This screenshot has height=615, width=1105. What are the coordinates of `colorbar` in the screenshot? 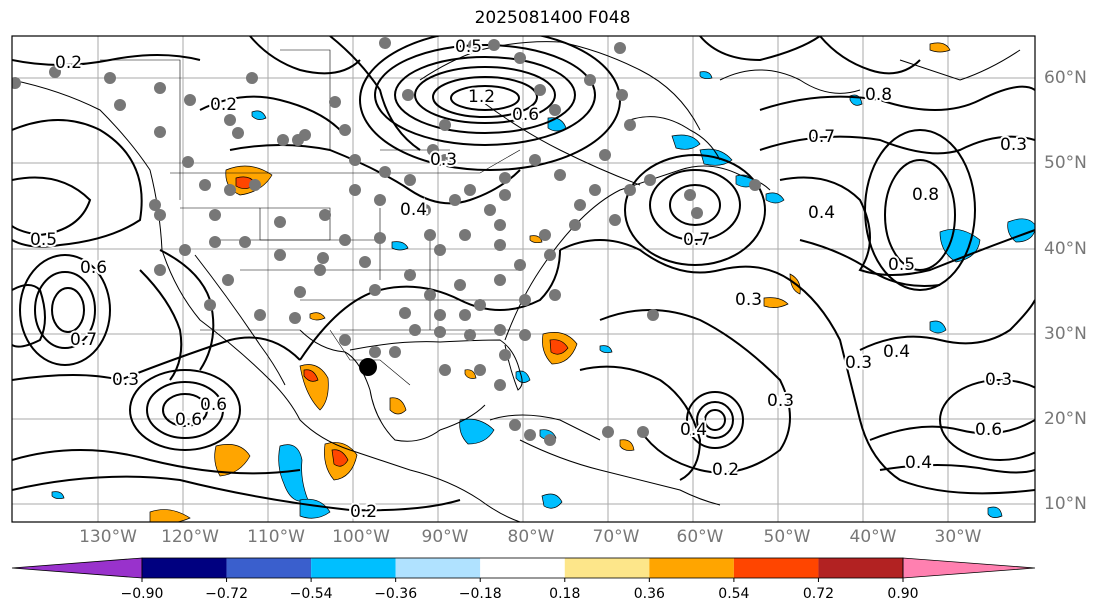 It's located at (523, 569).